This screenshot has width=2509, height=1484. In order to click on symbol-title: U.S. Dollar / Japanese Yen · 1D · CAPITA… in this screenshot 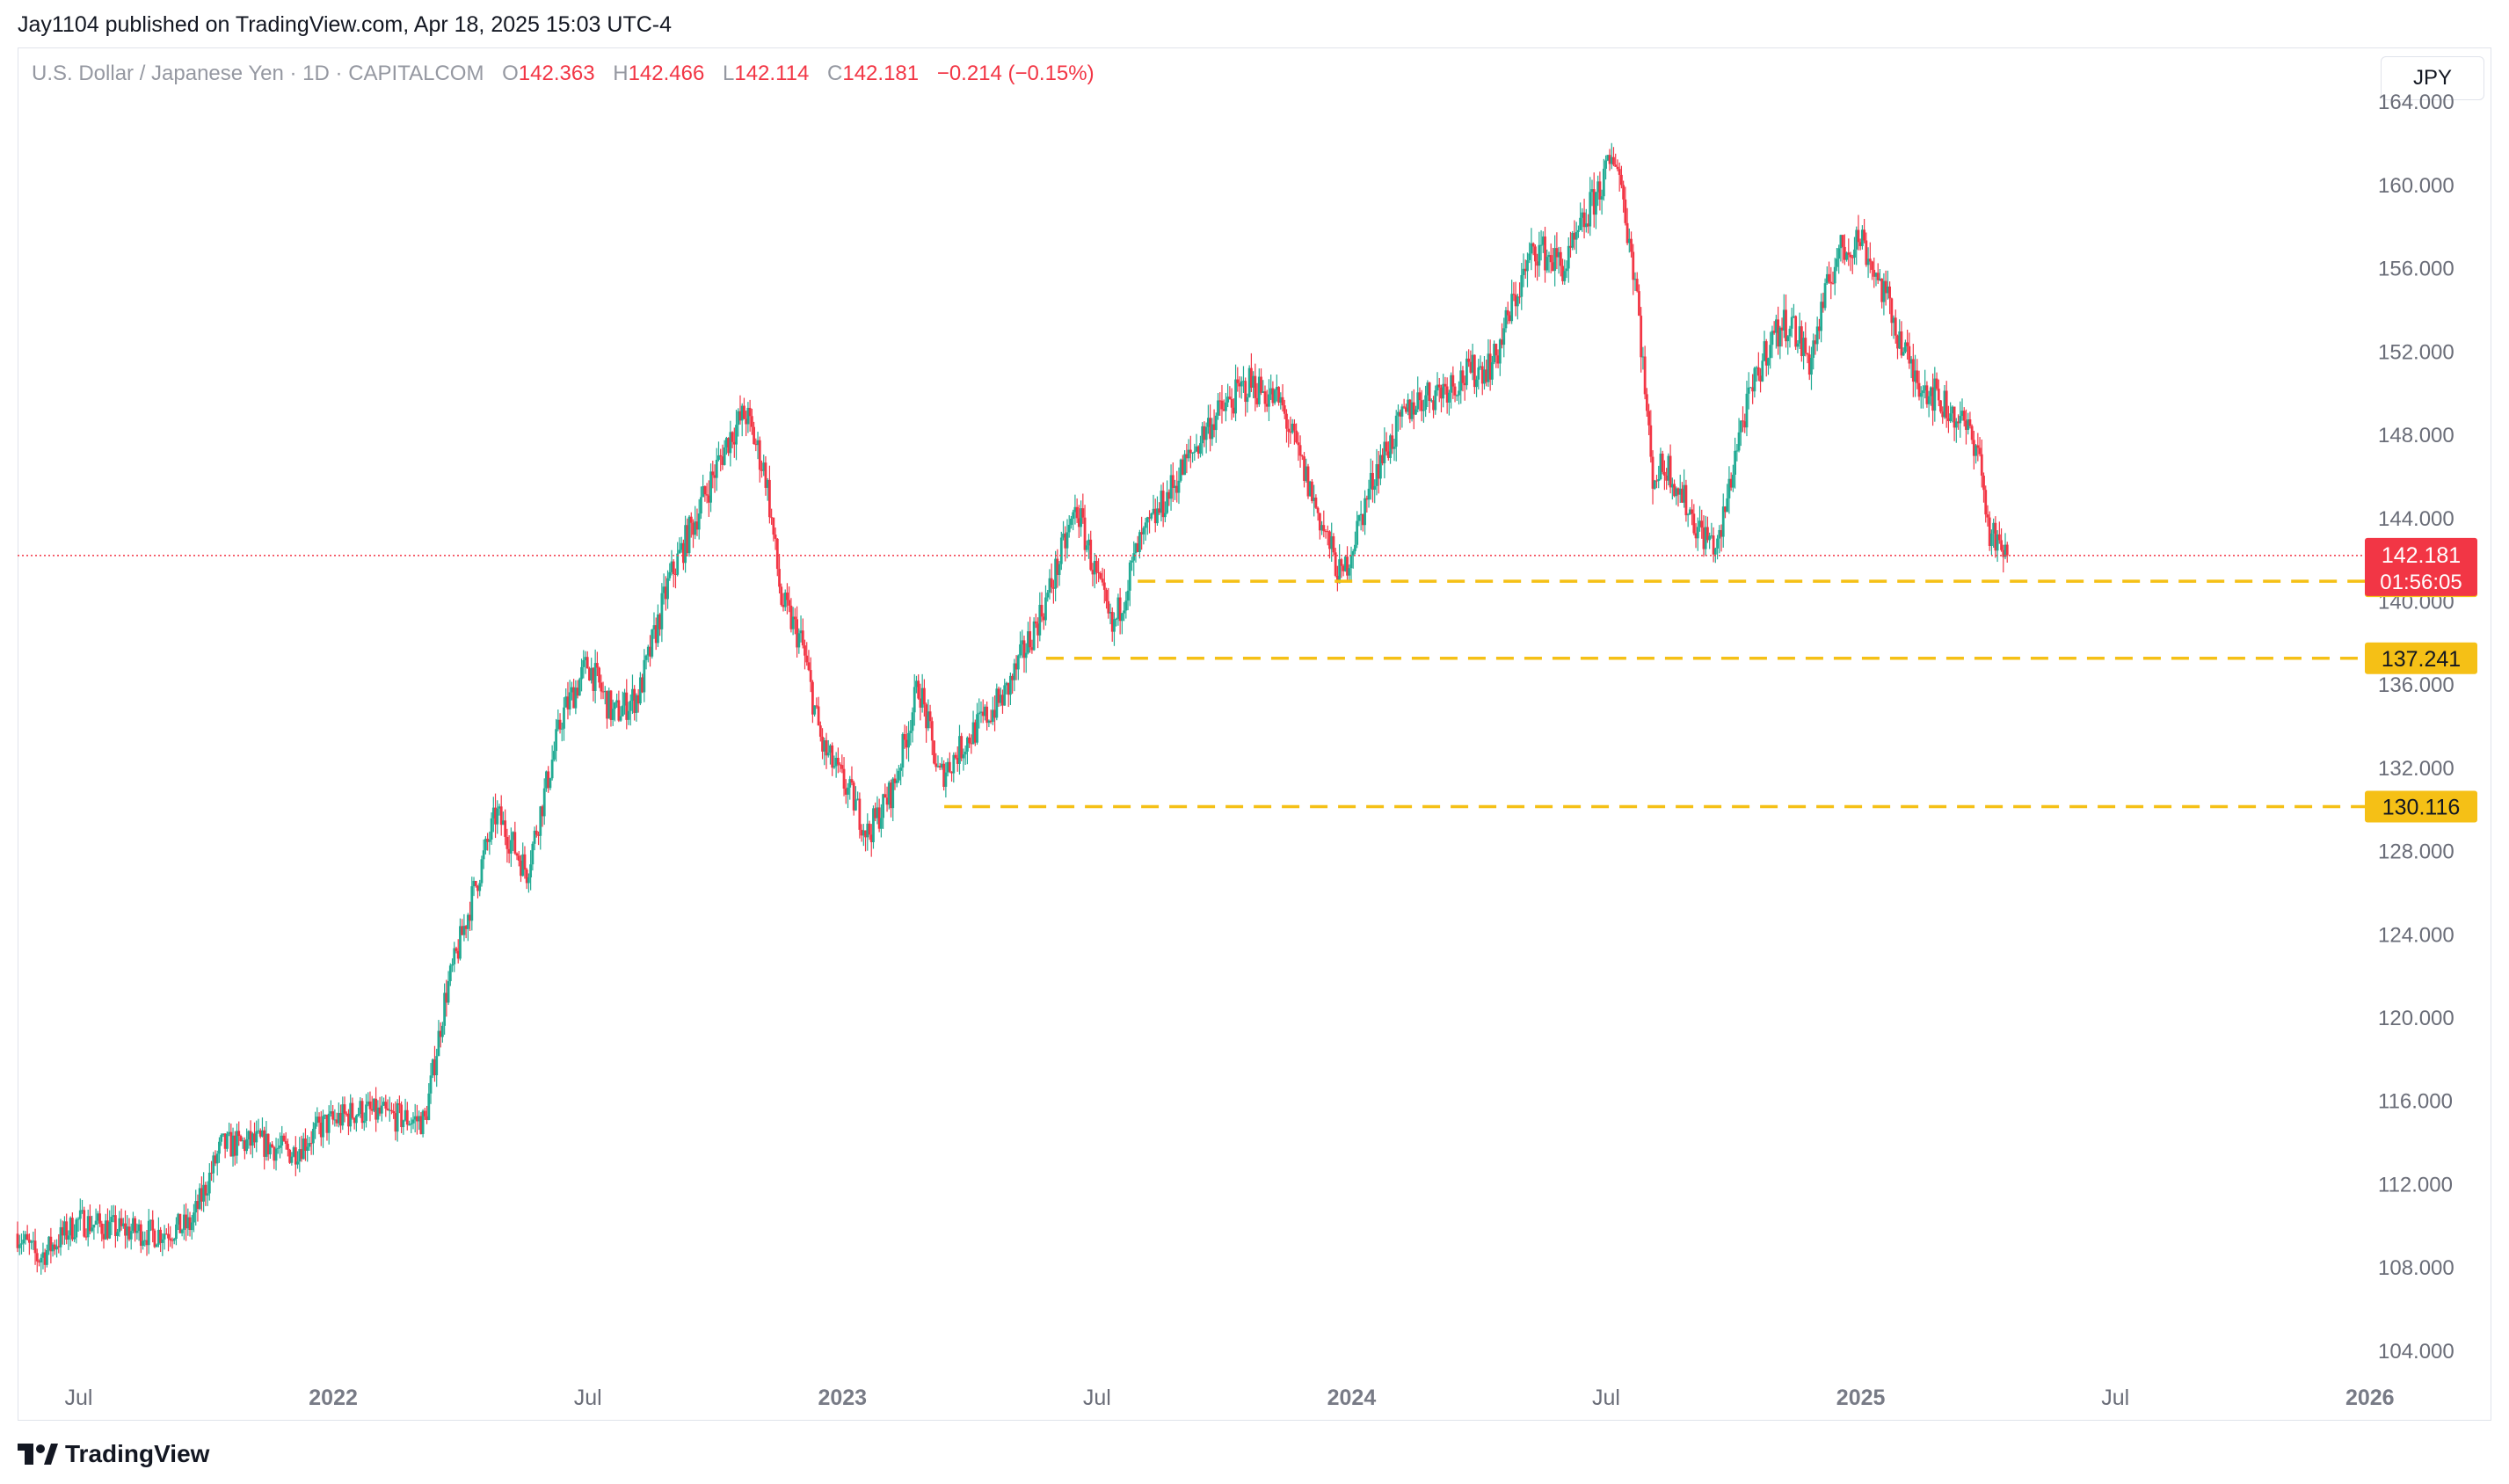, I will do `click(258, 74)`.